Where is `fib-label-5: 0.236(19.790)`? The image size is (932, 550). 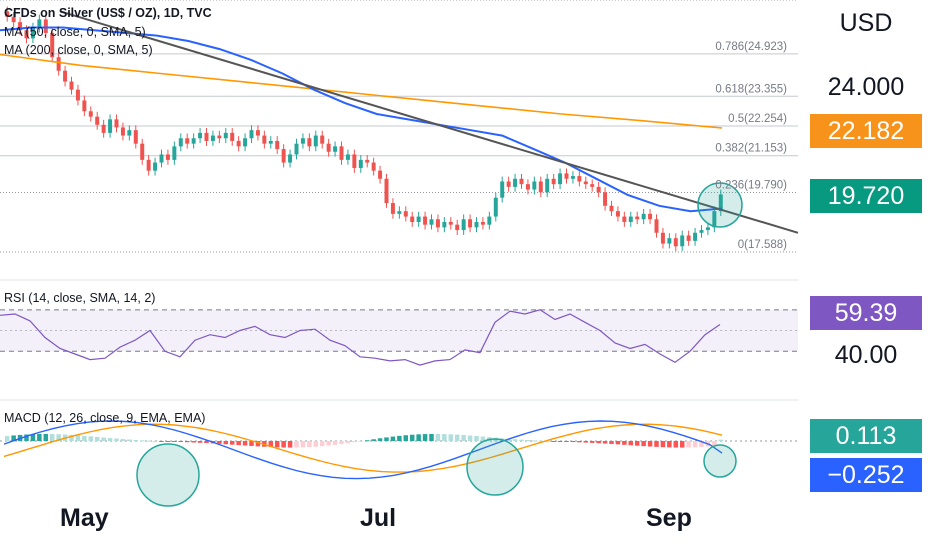 fib-label-5: 0.236(19.790) is located at coordinates (751, 186).